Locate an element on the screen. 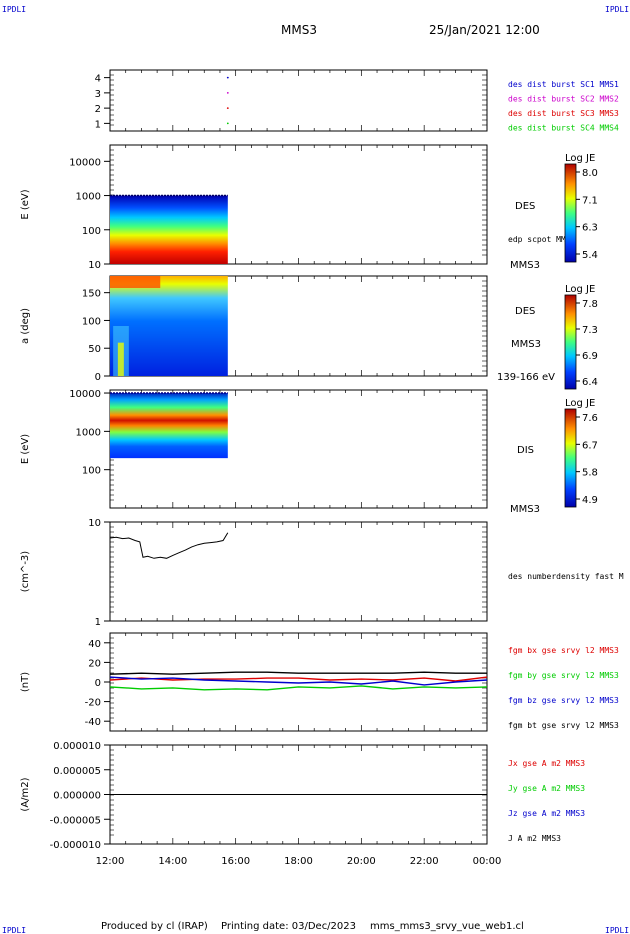 The height and width of the screenshot is (934, 630). des-energy-colorbar-tick-label: 7.1 is located at coordinates (590, 200).